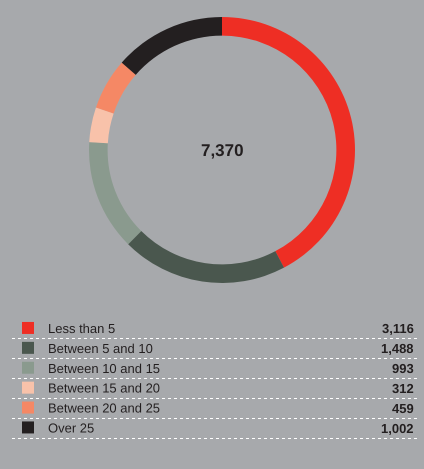  Describe the element at coordinates (397, 348) in the screenshot. I see `data-label: 1,488` at that location.